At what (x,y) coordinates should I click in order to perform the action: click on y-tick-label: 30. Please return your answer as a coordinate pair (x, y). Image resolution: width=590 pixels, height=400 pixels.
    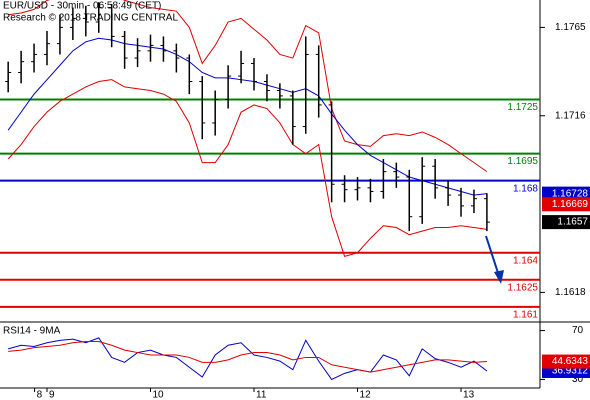
    Looking at the image, I should click on (578, 379).